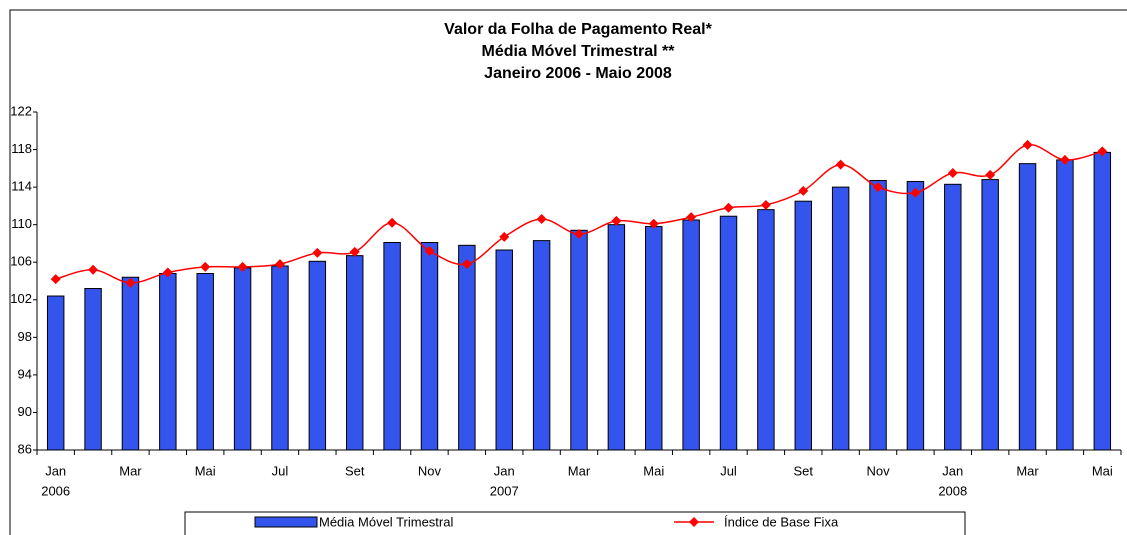 This screenshot has width=1127, height=535. What do you see at coordinates (386, 521) in the screenshot?
I see `legend-label: Média Móvel Trimestral` at bounding box center [386, 521].